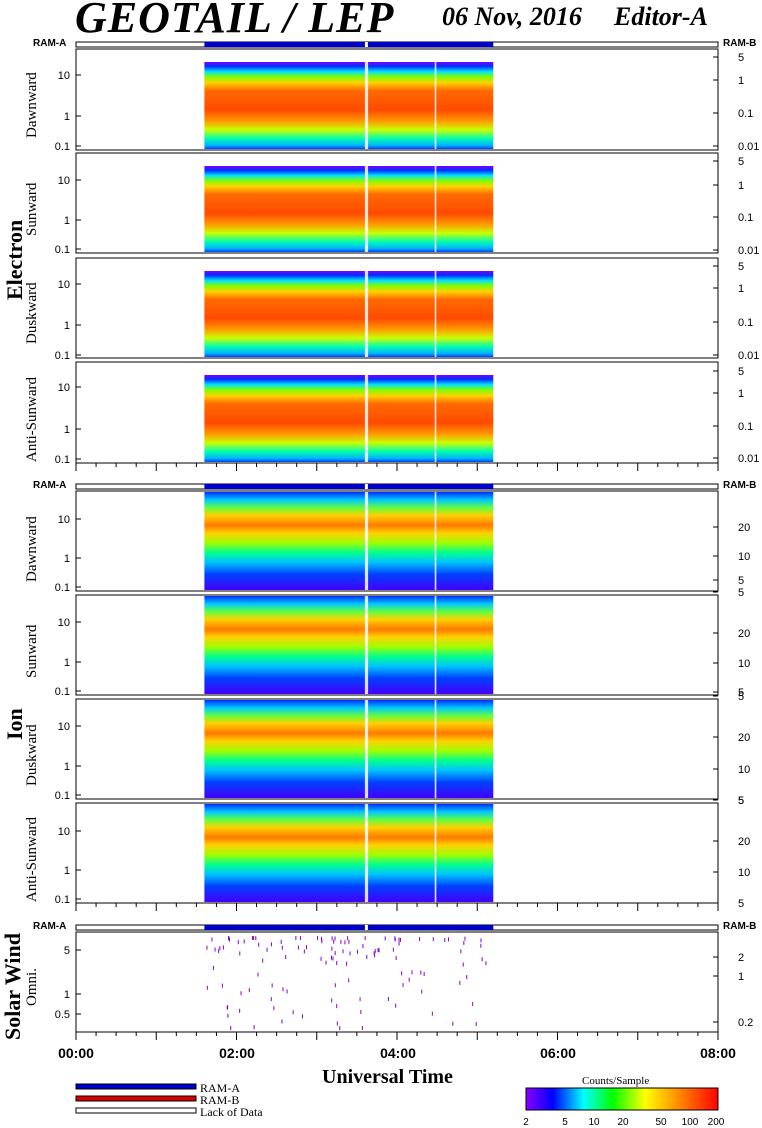  I want to click on legend-ram-b-label: RAM-B, so click(220, 1100).